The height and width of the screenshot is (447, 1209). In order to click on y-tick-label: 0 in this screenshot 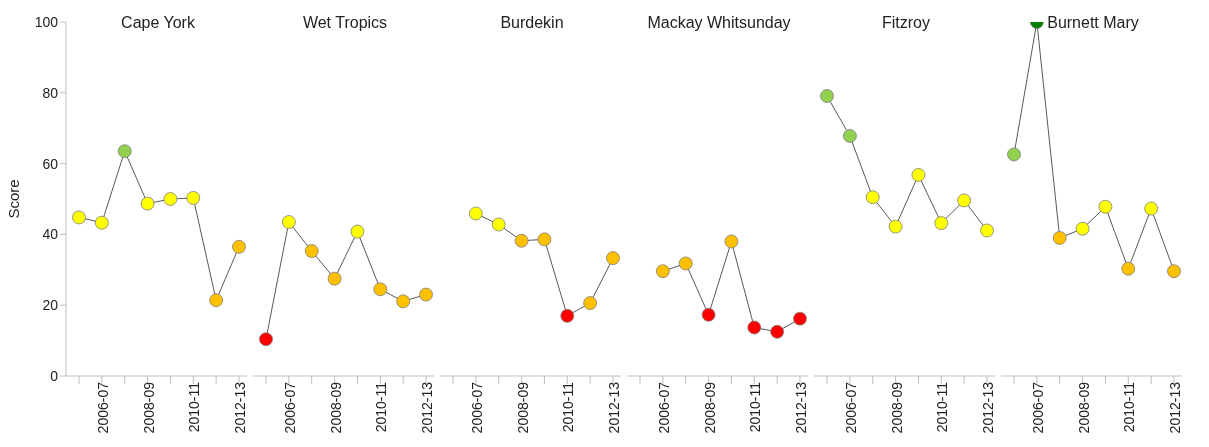, I will do `click(54, 375)`.